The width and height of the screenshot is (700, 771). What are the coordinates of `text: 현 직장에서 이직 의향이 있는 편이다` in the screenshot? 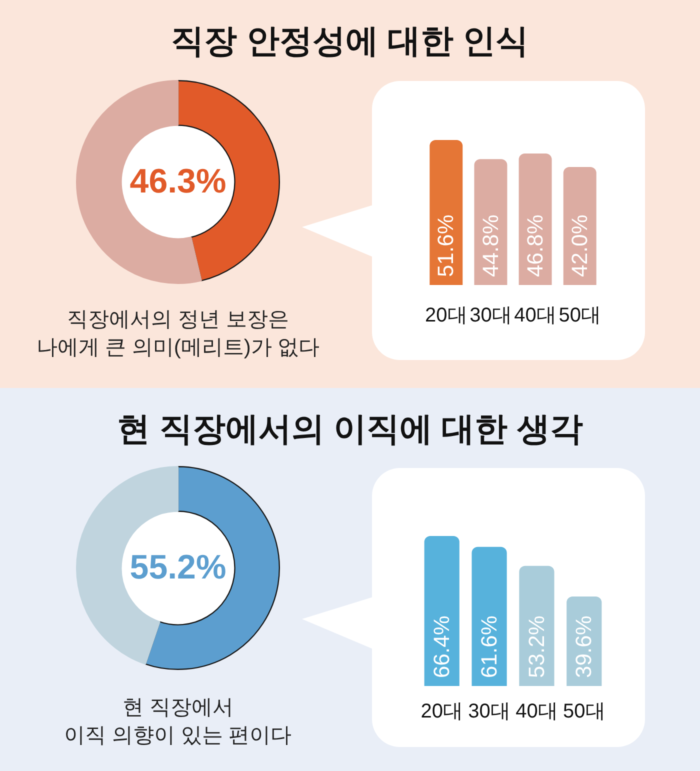 It's located at (178, 722).